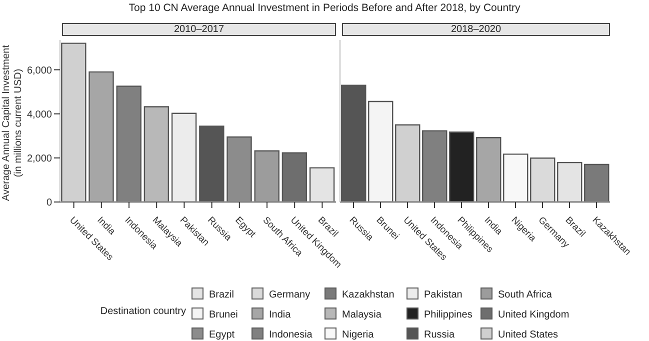 This screenshot has height=341, width=649. Describe the element at coordinates (528, 335) in the screenshot. I see `legend-label: United States` at that location.